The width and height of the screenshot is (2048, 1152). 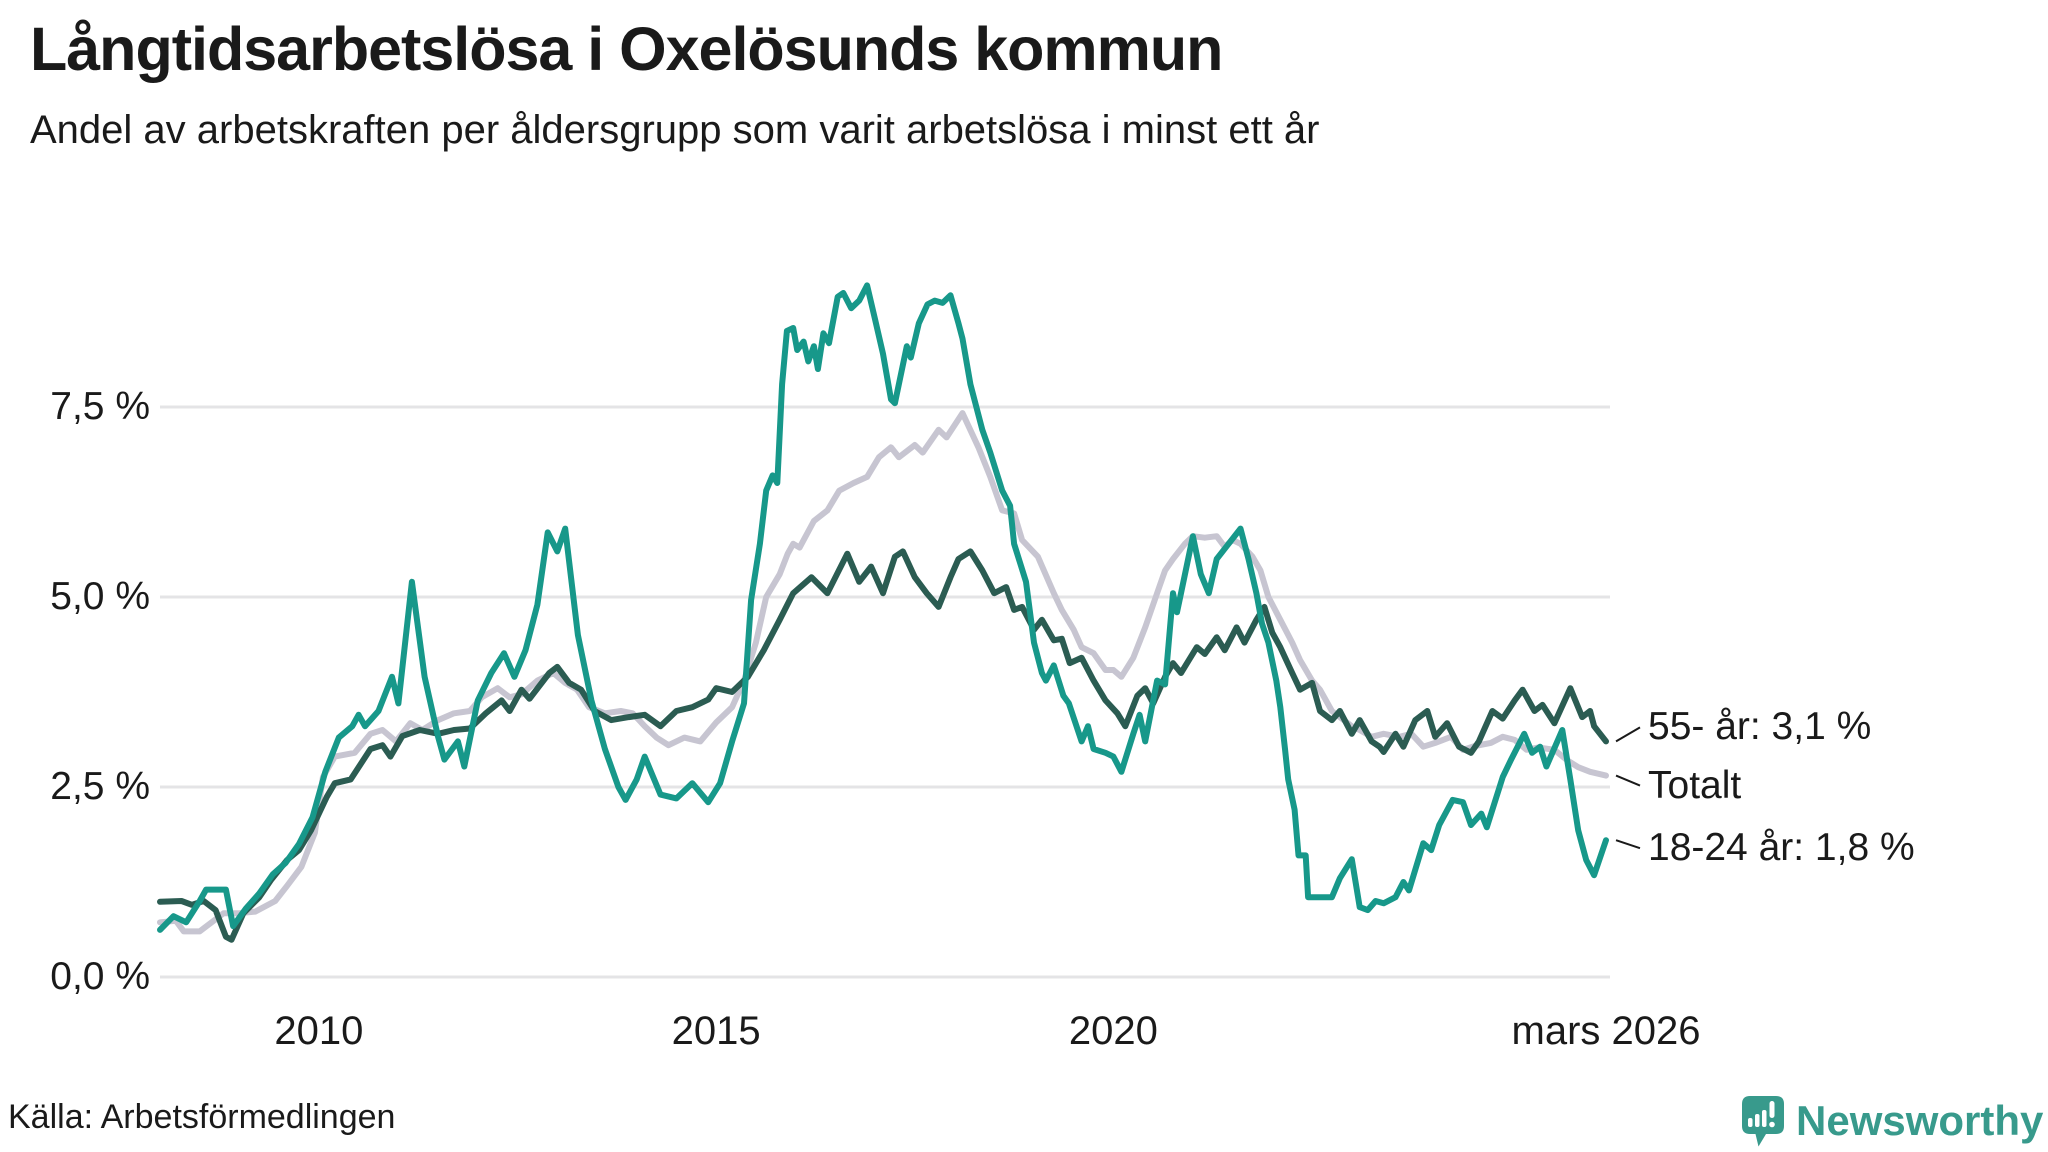 What do you see at coordinates (1920, 1120) in the screenshot?
I see `newsworthy-logo-text: Newsworthy` at bounding box center [1920, 1120].